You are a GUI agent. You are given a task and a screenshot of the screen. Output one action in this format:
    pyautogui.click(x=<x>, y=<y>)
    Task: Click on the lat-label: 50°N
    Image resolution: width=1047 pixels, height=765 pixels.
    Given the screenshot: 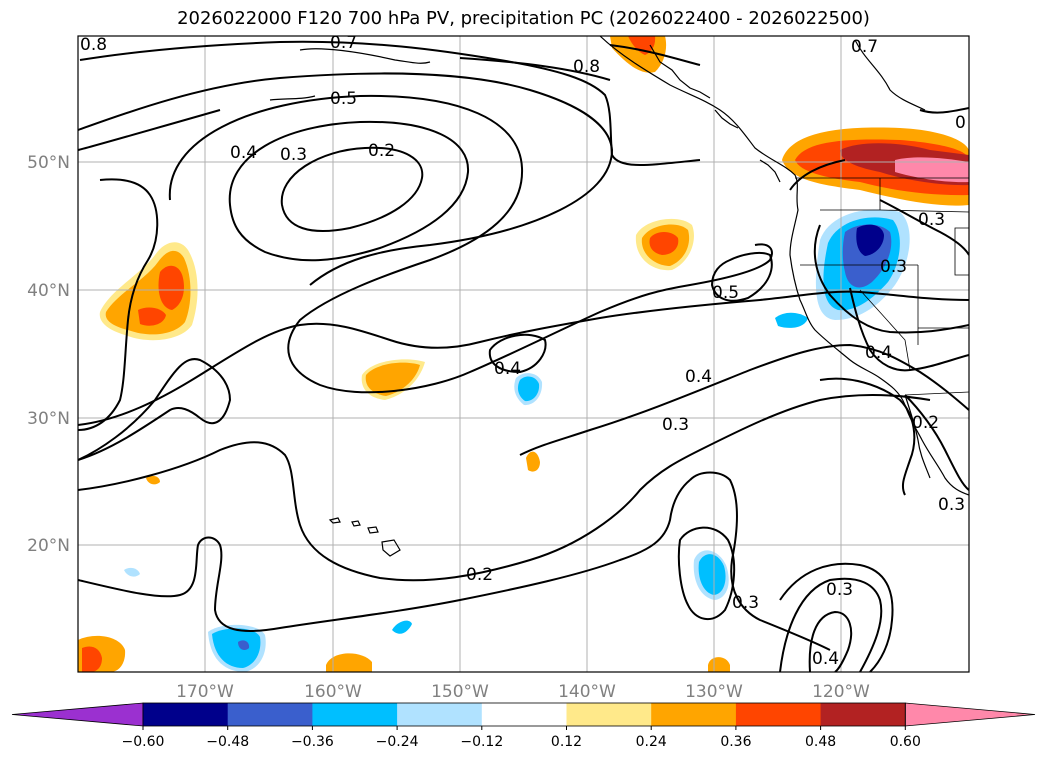 What is the action you would take?
    pyautogui.click(x=48, y=163)
    